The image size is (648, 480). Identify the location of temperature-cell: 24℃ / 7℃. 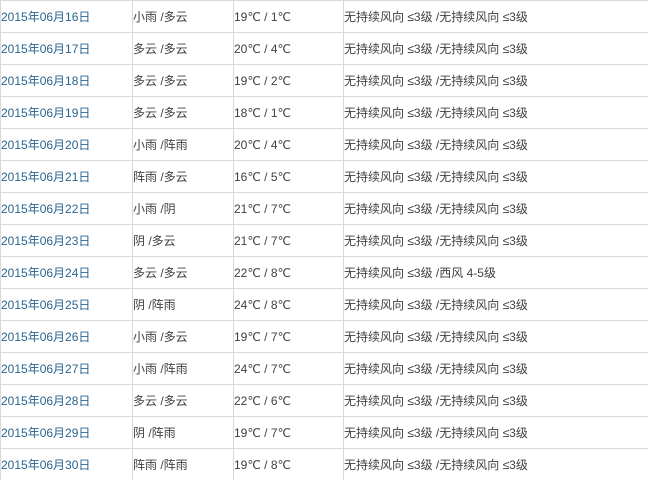
(288, 368).